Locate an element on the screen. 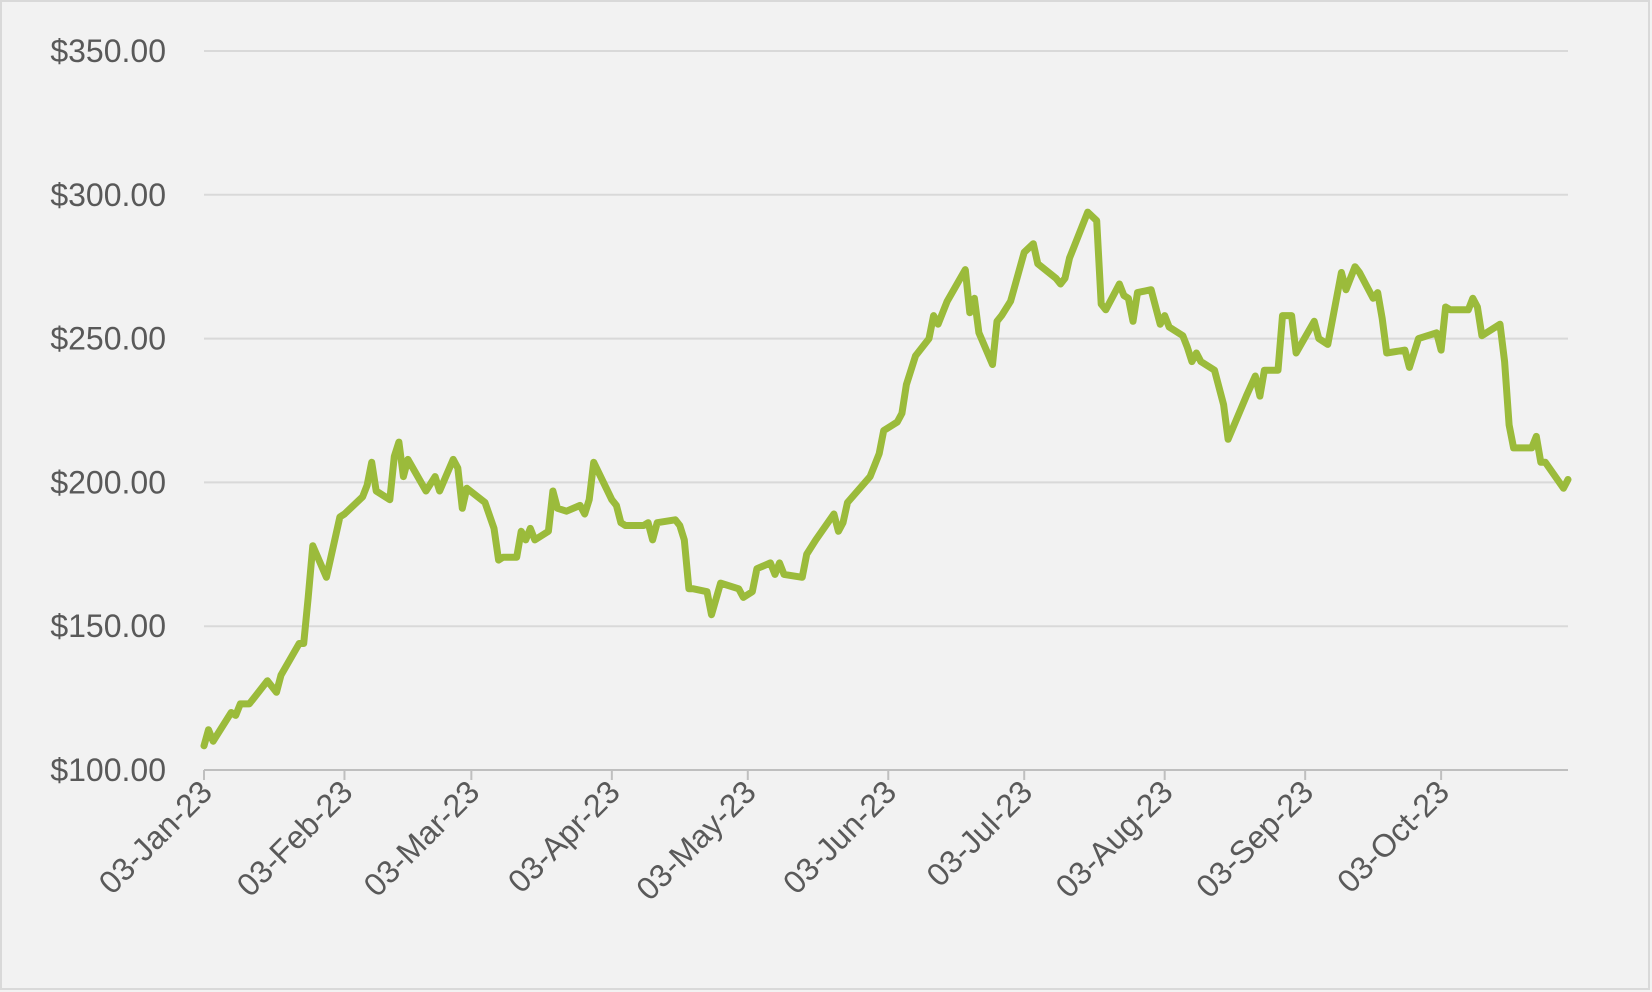 The height and width of the screenshot is (992, 1652). y-tick-label: $100.00 is located at coordinates (108, 770).